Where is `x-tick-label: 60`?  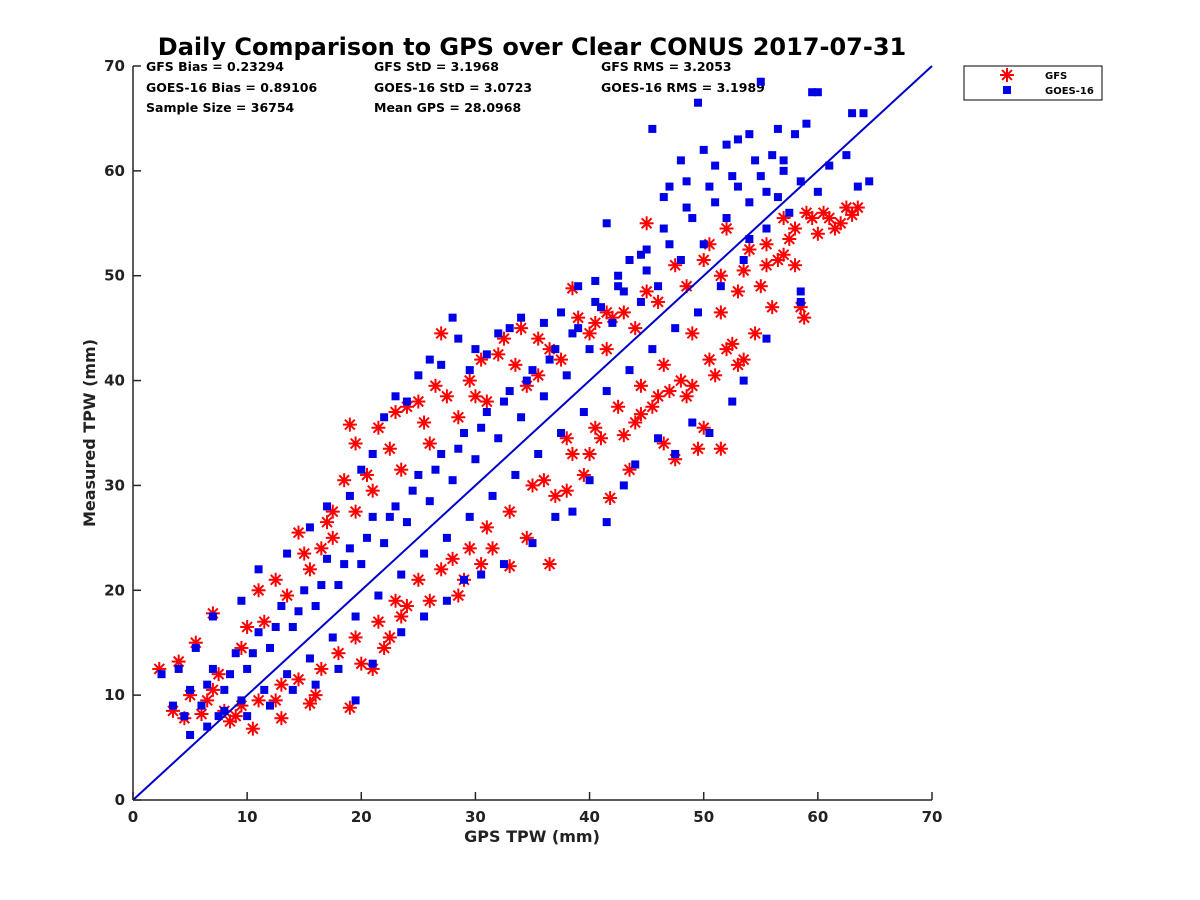 x-tick-label: 60 is located at coordinates (817, 817).